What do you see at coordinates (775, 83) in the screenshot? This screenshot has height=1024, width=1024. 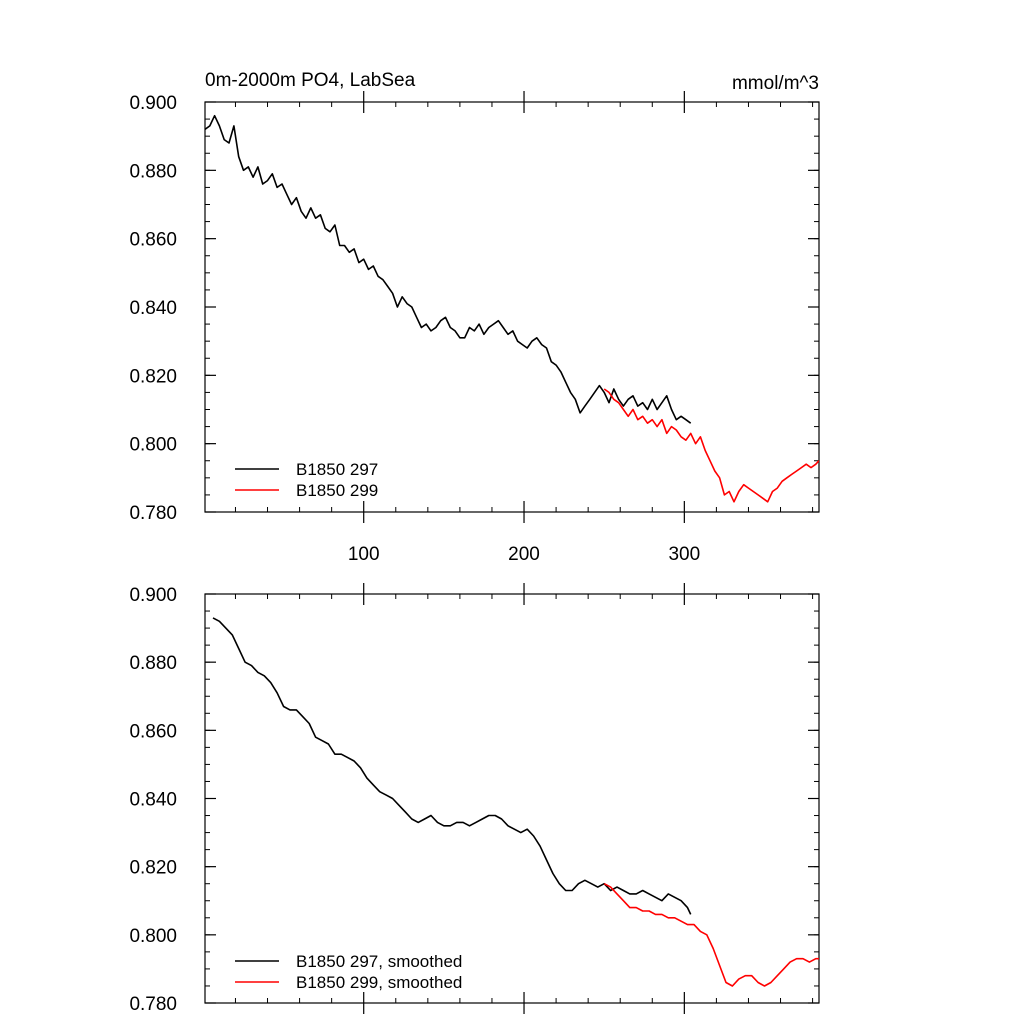 I see `units-label: mmol/m^3` at bounding box center [775, 83].